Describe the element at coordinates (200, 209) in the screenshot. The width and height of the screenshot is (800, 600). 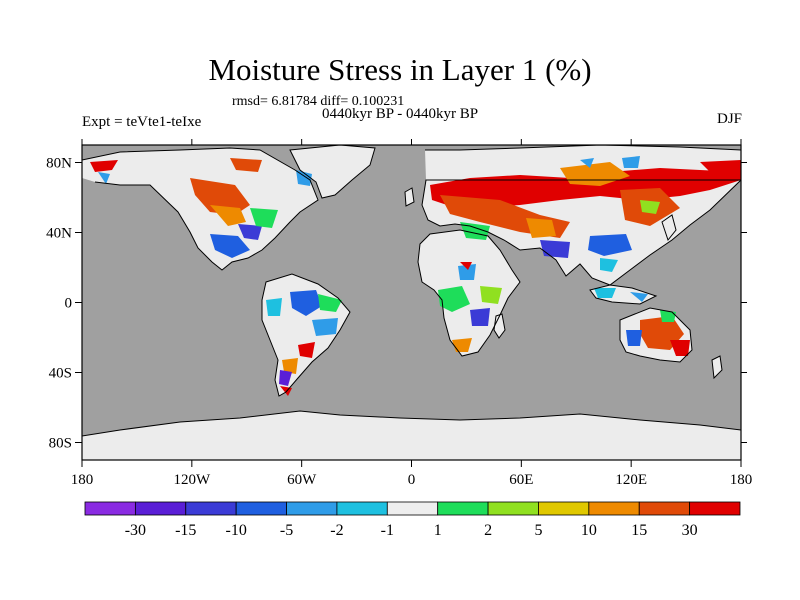
I see `land-north-america` at that location.